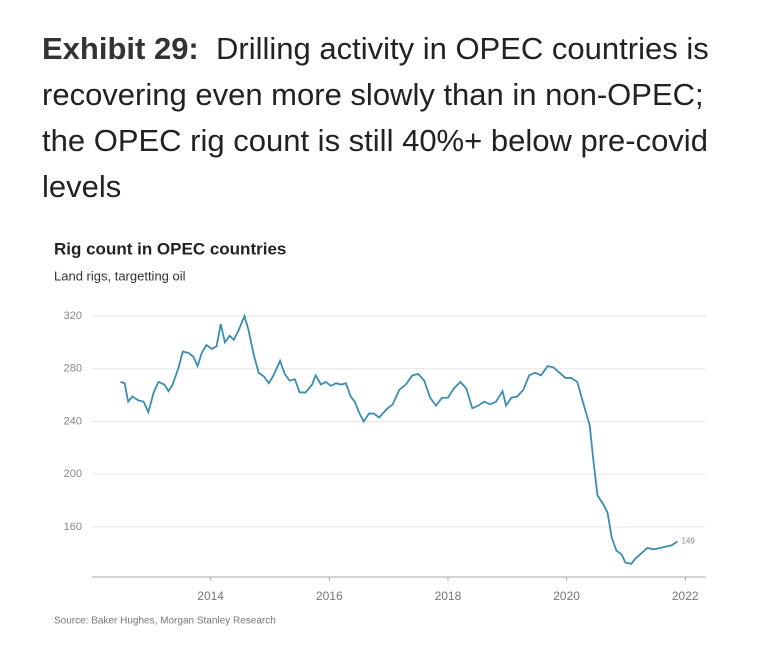 The width and height of the screenshot is (773, 648). Describe the element at coordinates (329, 596) in the screenshot. I see `x-tick-label: 2016` at that location.